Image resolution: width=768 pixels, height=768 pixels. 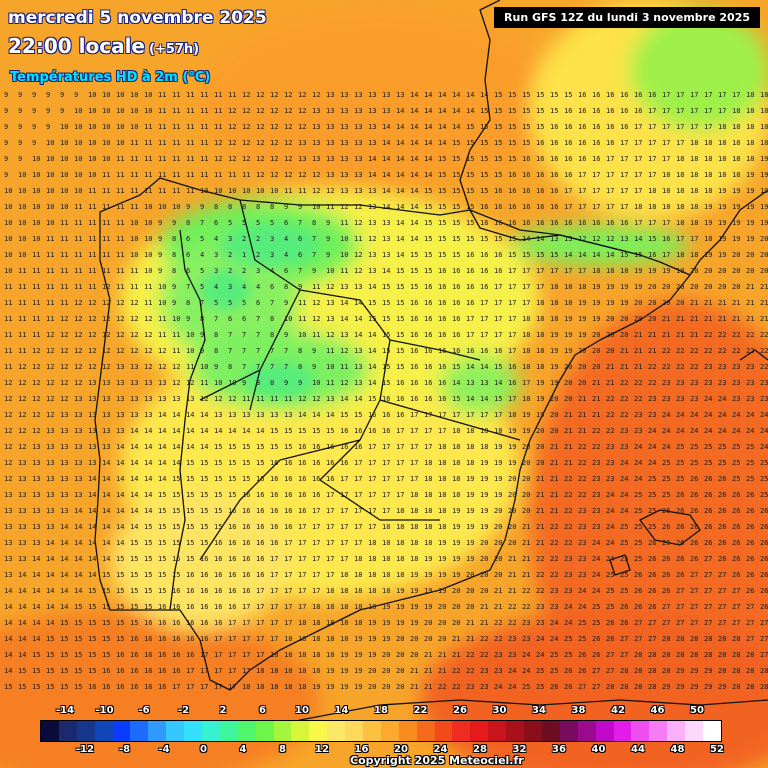 What do you see at coordinates (624, 687) in the screenshot?
I see `svg-text: 28` at bounding box center [624, 687].